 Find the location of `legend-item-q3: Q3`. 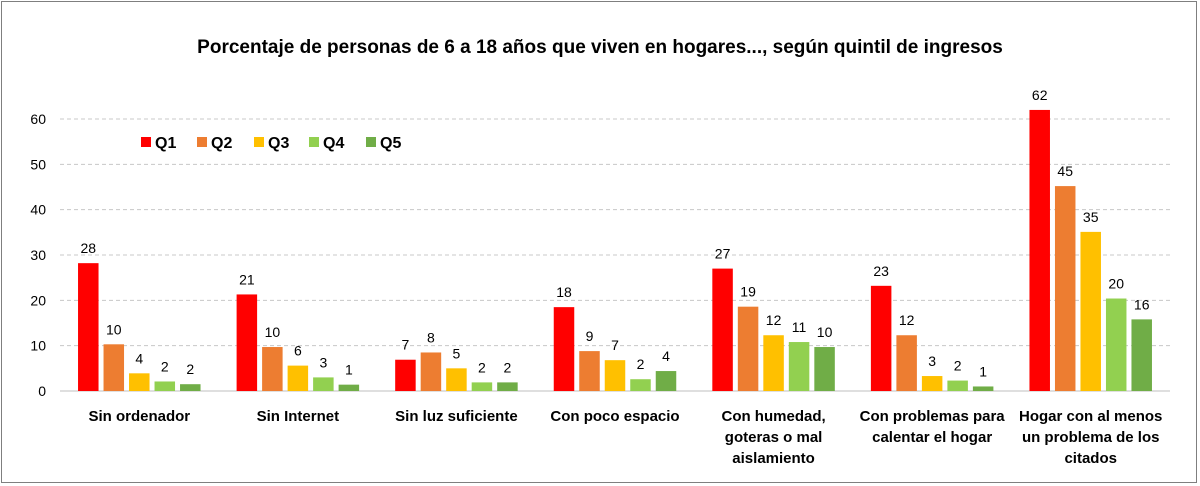

legend-item-q3: Q3 is located at coordinates (271, 143).